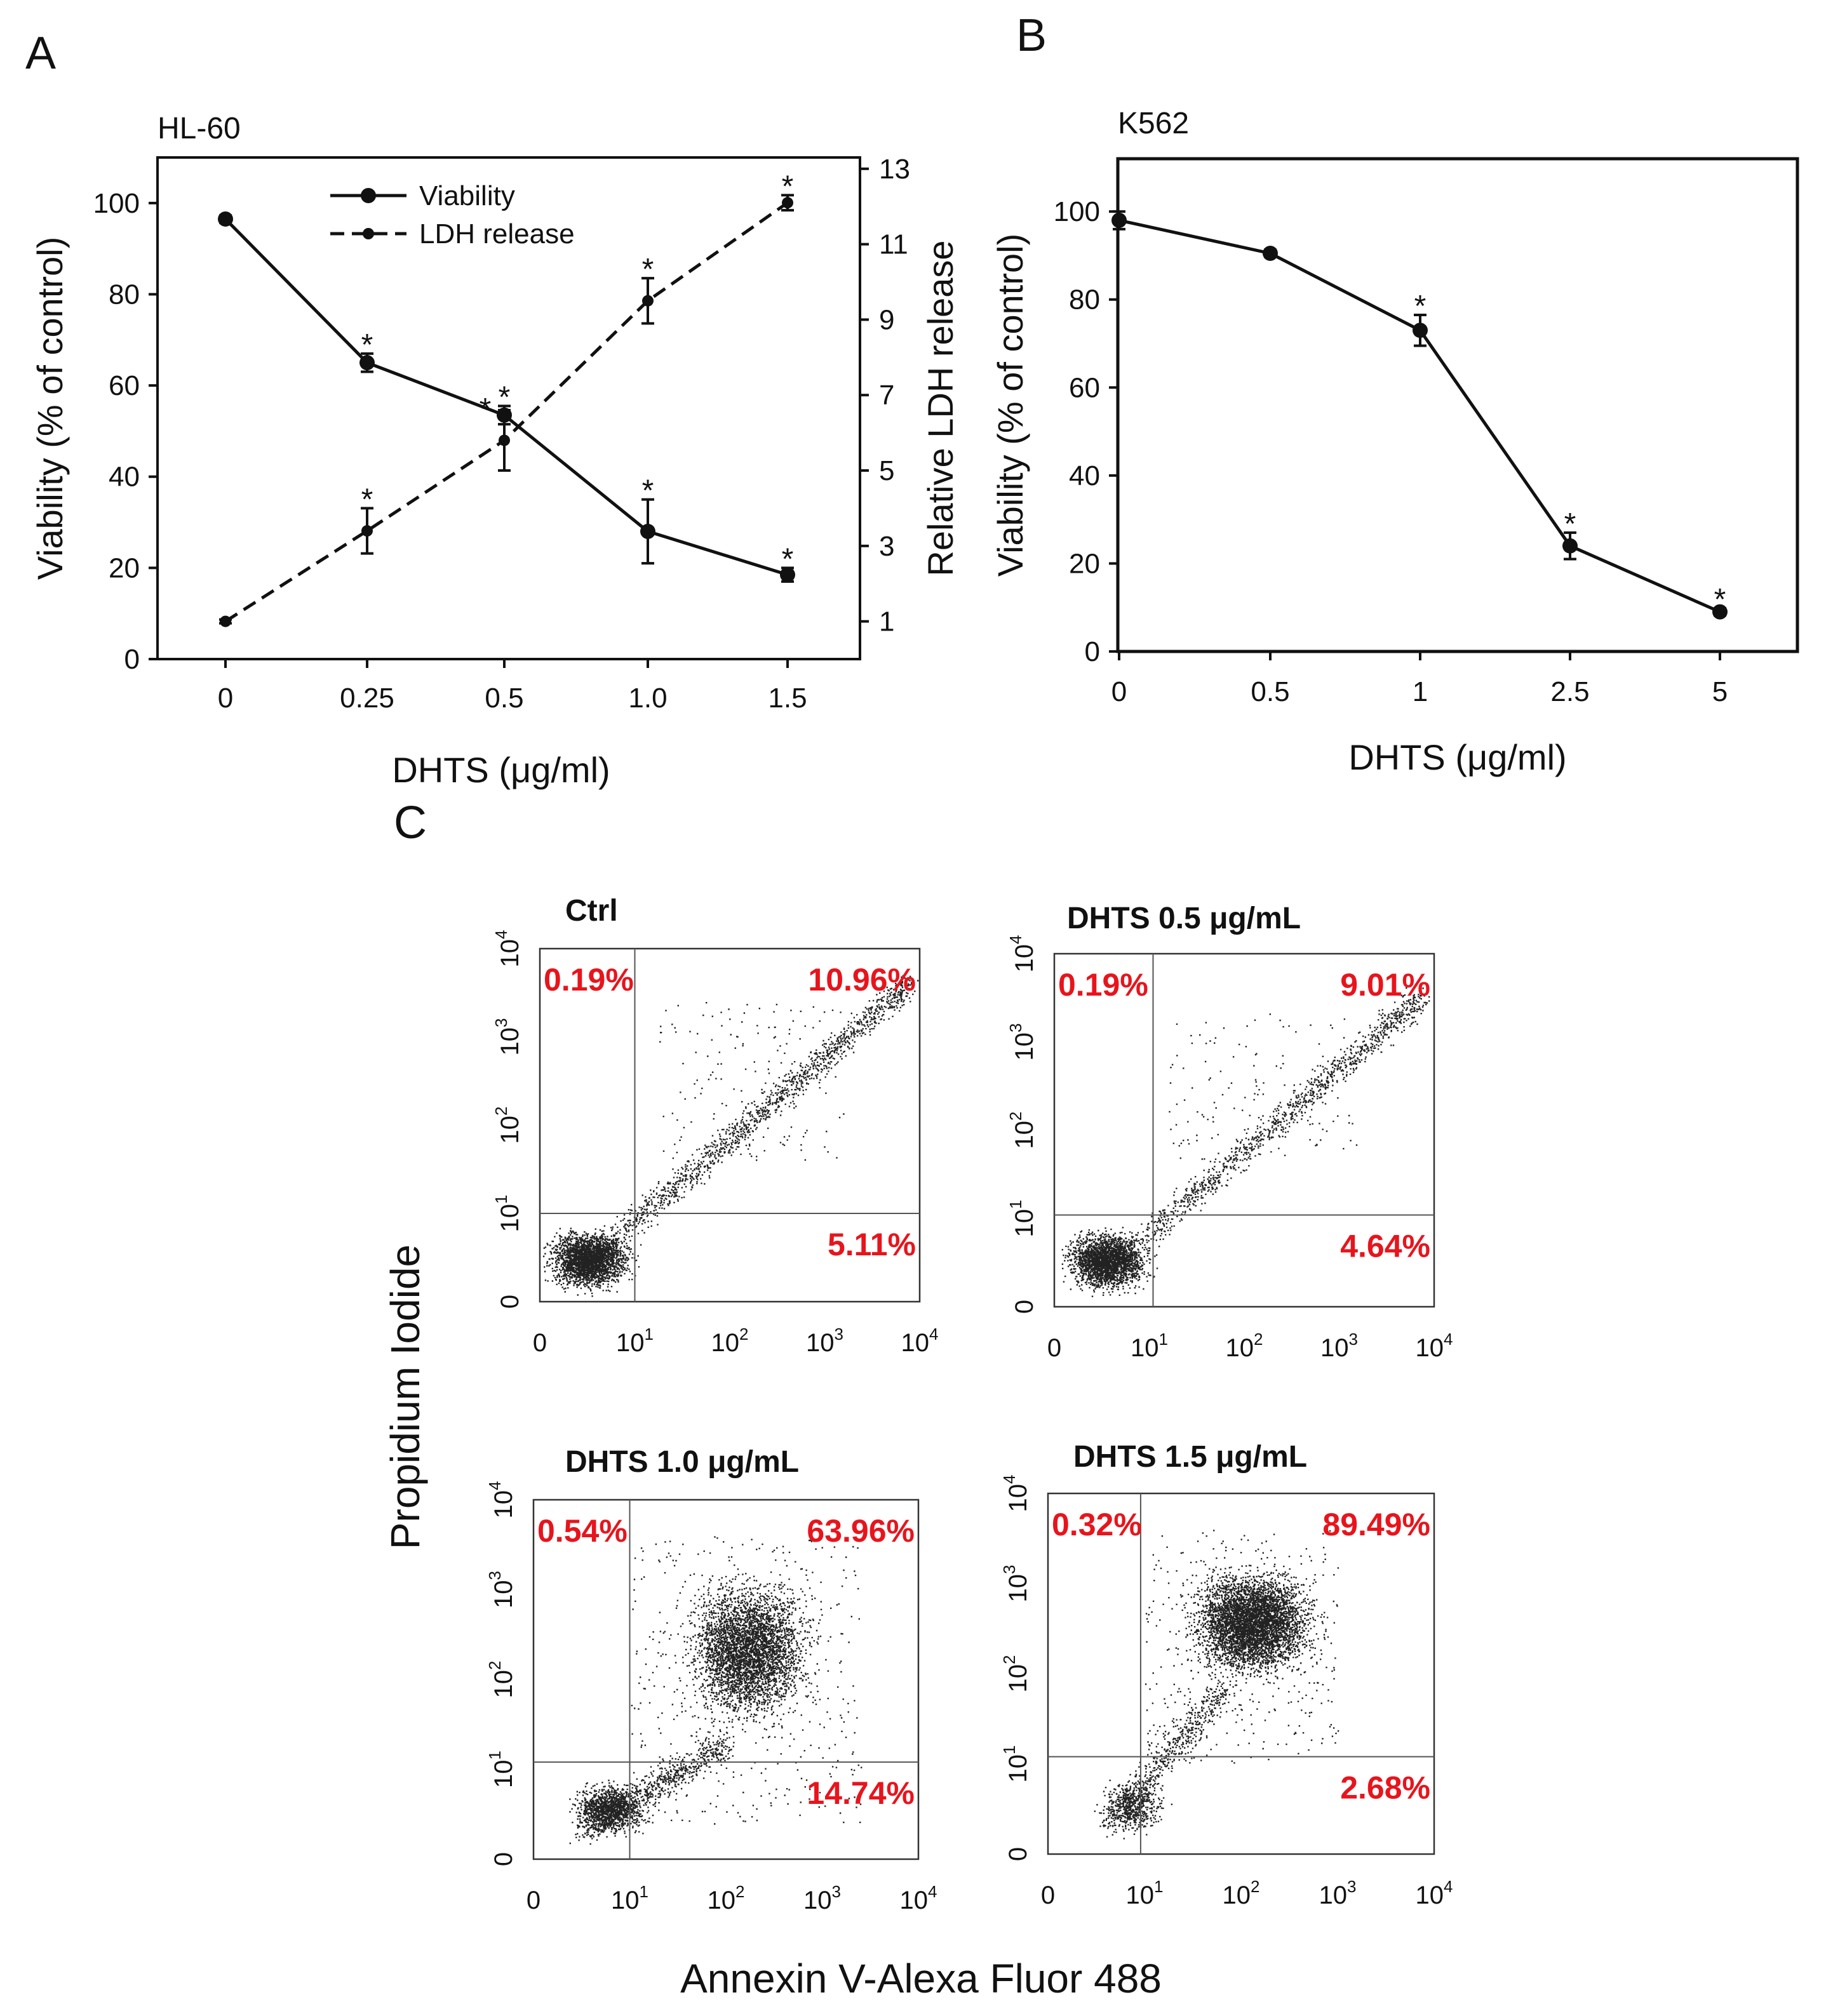  What do you see at coordinates (861, 1793) in the screenshot?
I see `quadrant-lower-right-pct: 14.74%` at bounding box center [861, 1793].